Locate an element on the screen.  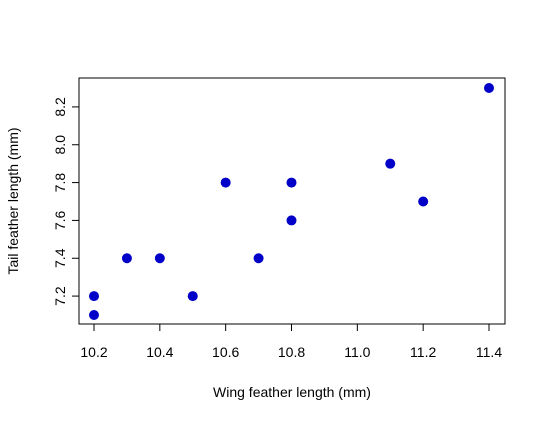
x-tick-label: 10.4 is located at coordinates (159, 352).